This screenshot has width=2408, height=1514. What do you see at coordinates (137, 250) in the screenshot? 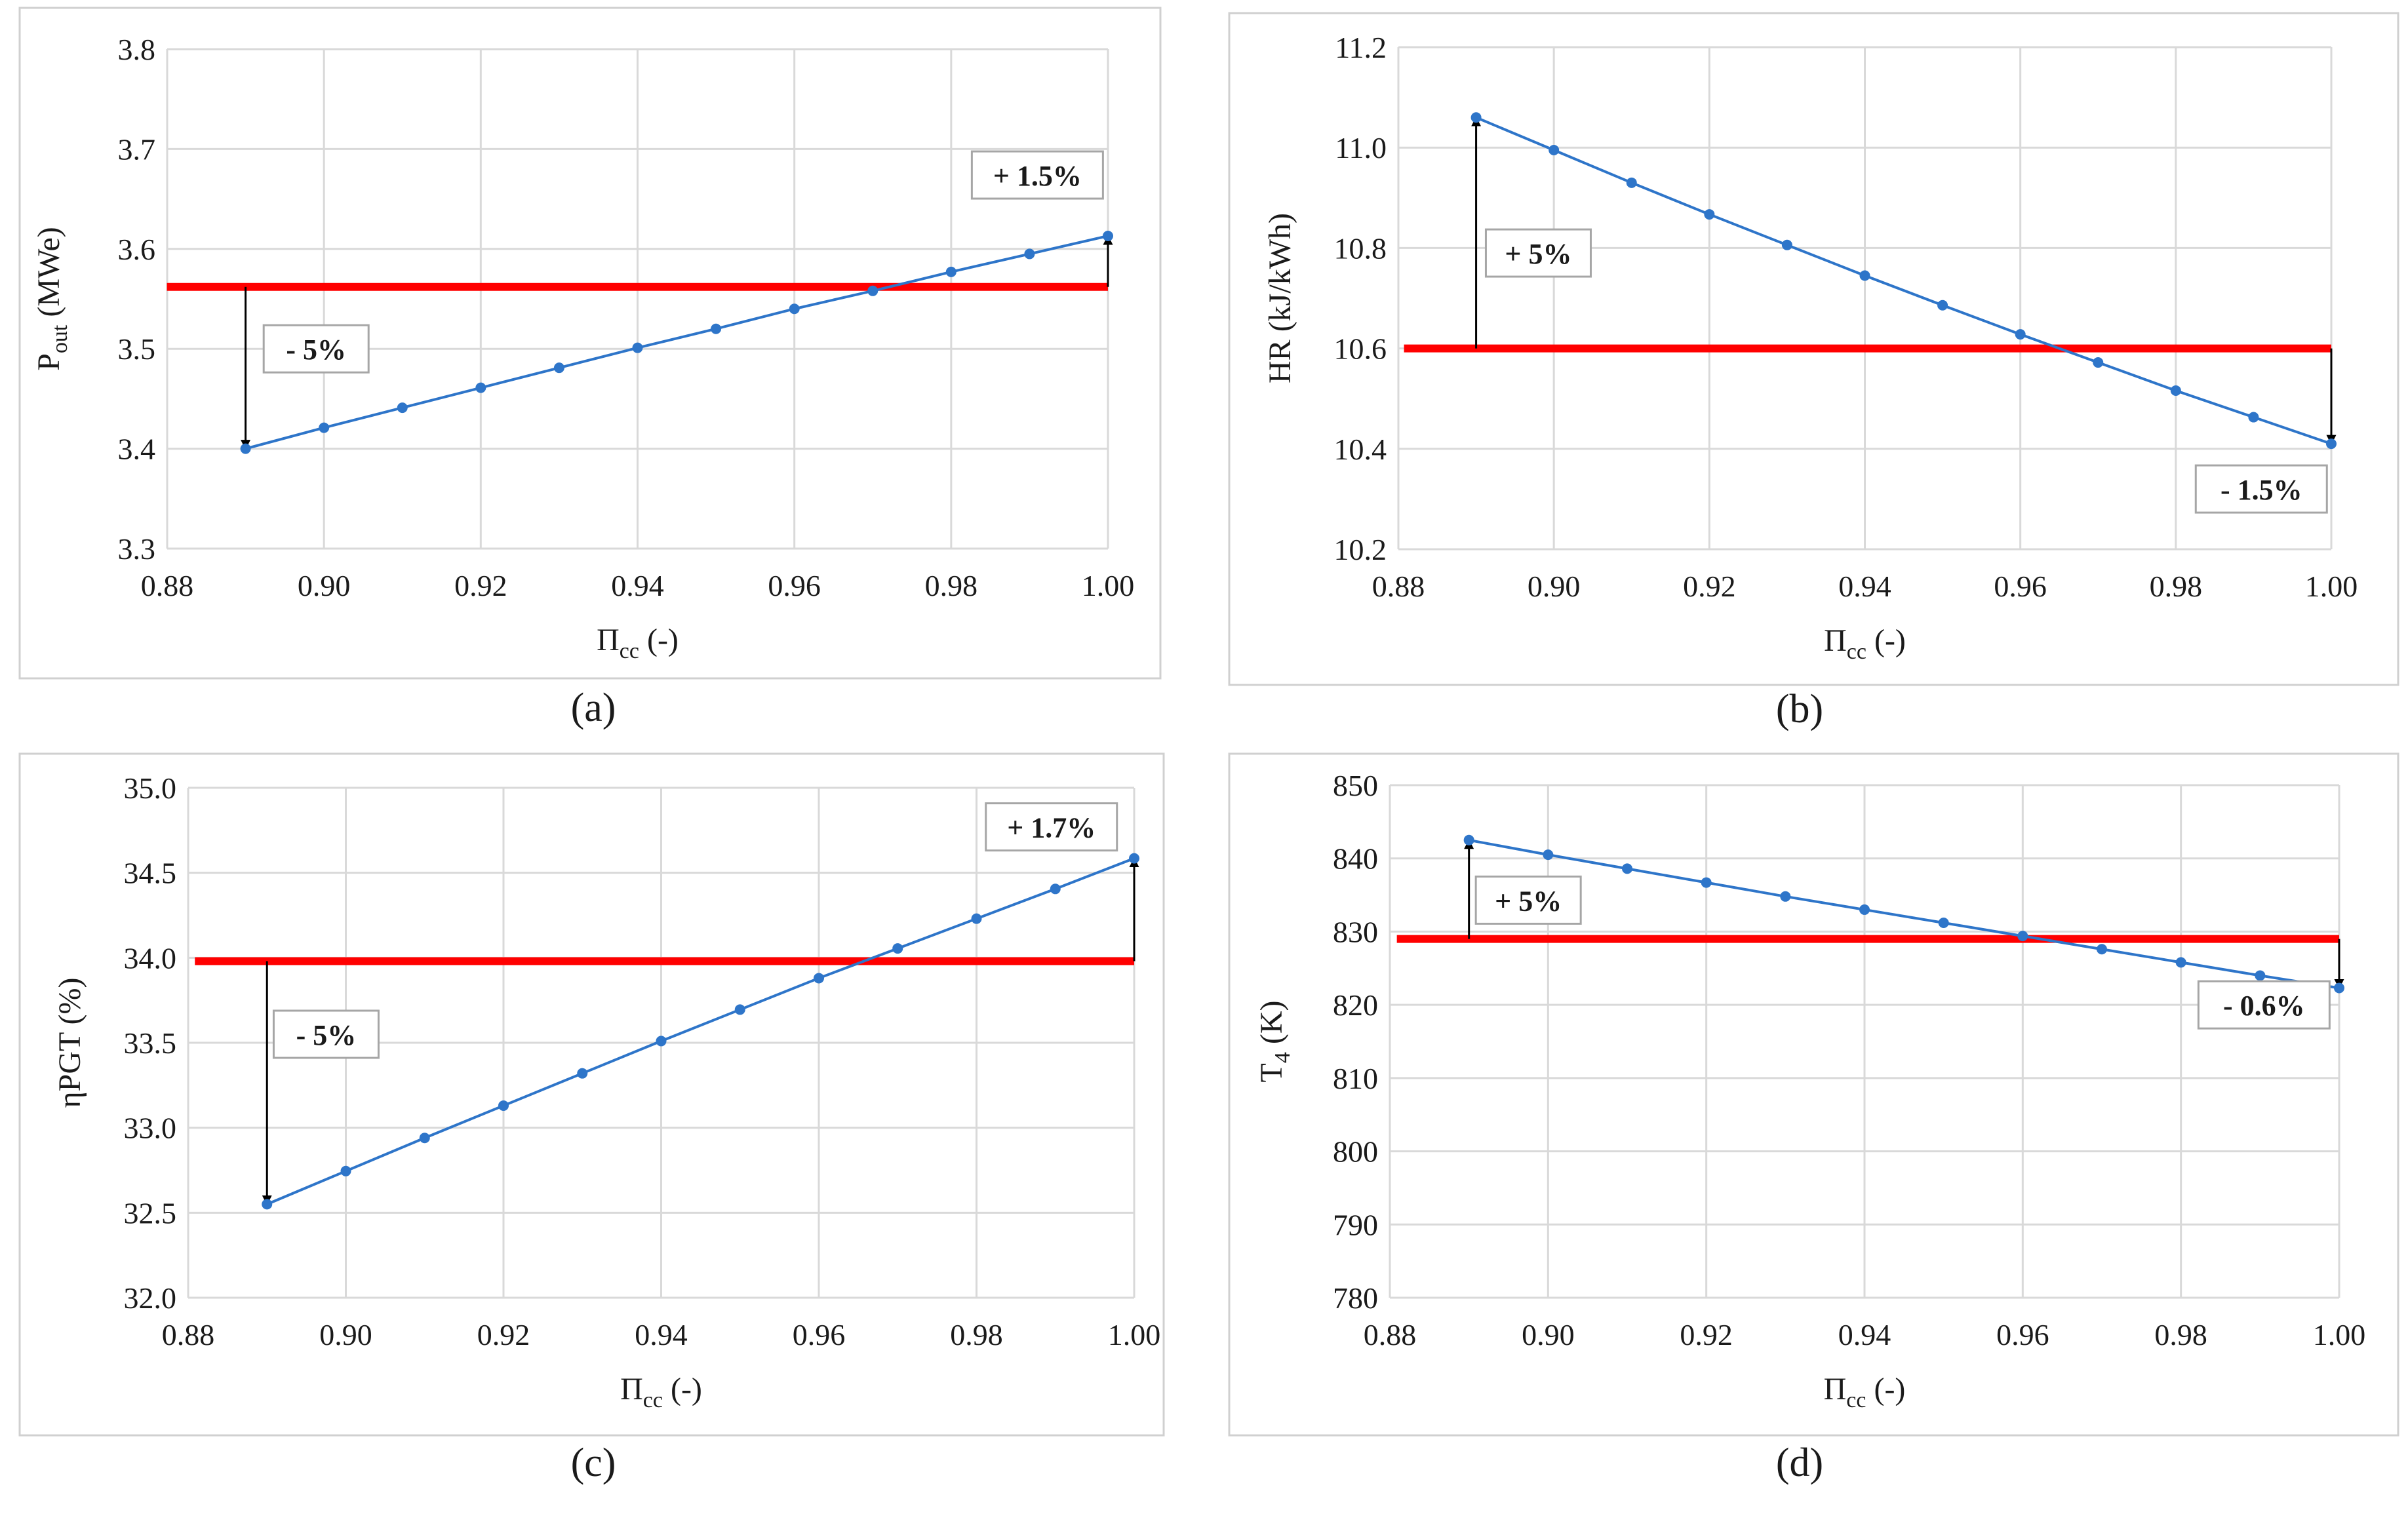
I see `y-tick-label: 3.6` at bounding box center [137, 250].